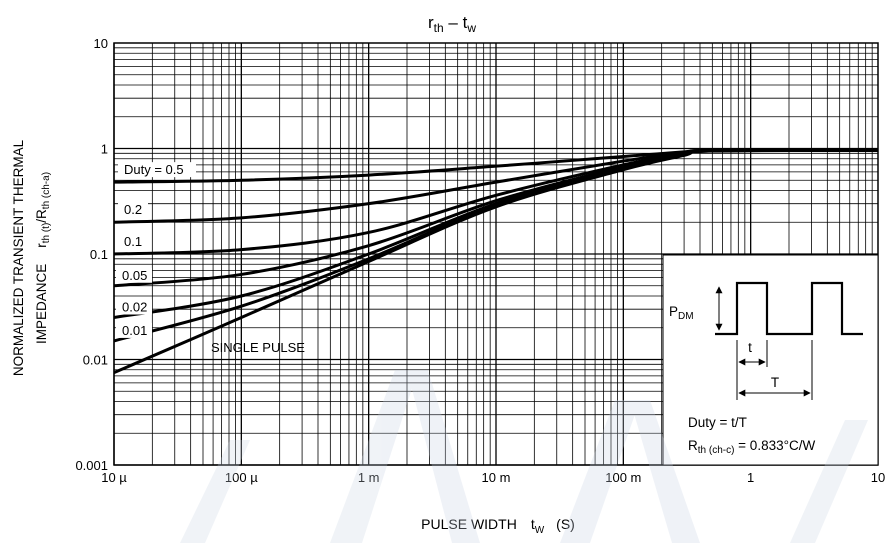 The width and height of the screenshot is (889, 543). I want to click on series-label: 0.01, so click(134, 330).